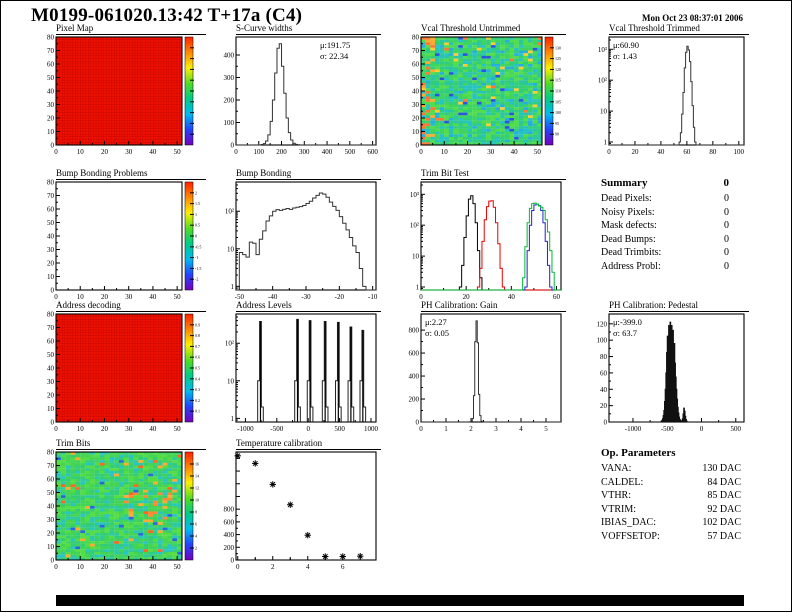  I want to click on svg-text: -20, so click(340, 297).